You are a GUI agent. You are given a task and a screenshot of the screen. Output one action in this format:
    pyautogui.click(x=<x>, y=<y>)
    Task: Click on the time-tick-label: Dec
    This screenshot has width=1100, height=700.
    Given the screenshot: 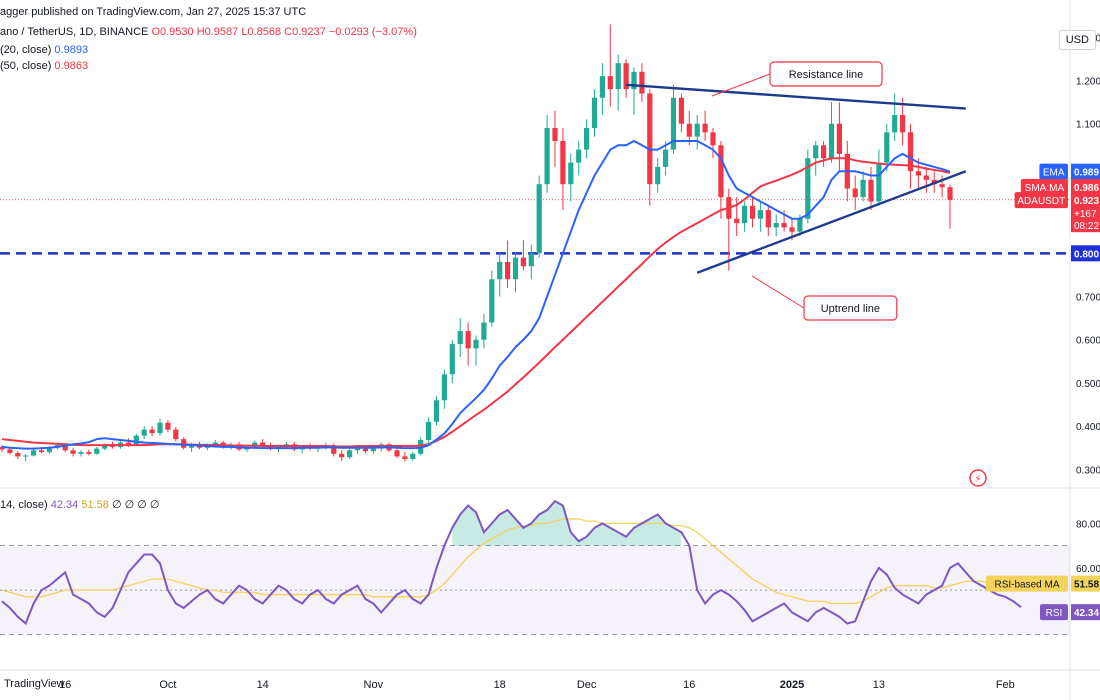 What is the action you would take?
    pyautogui.click(x=587, y=685)
    